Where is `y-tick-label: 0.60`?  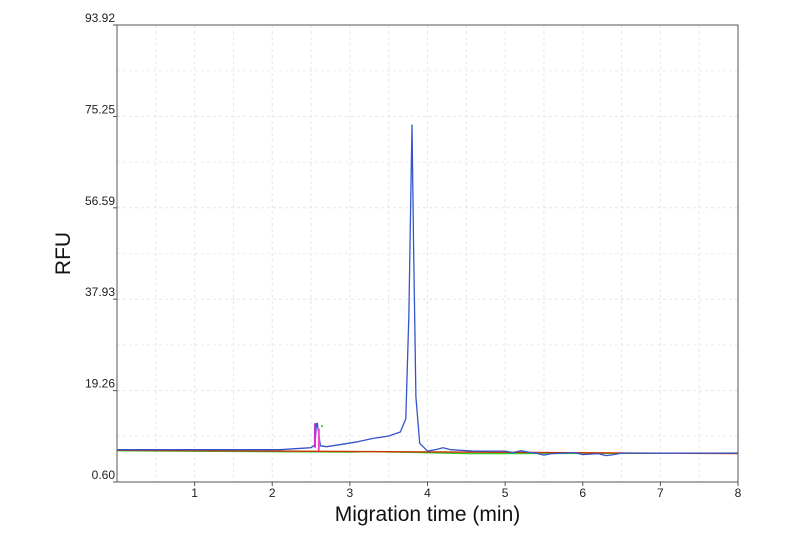
y-tick-label: 0.60 is located at coordinates (104, 475).